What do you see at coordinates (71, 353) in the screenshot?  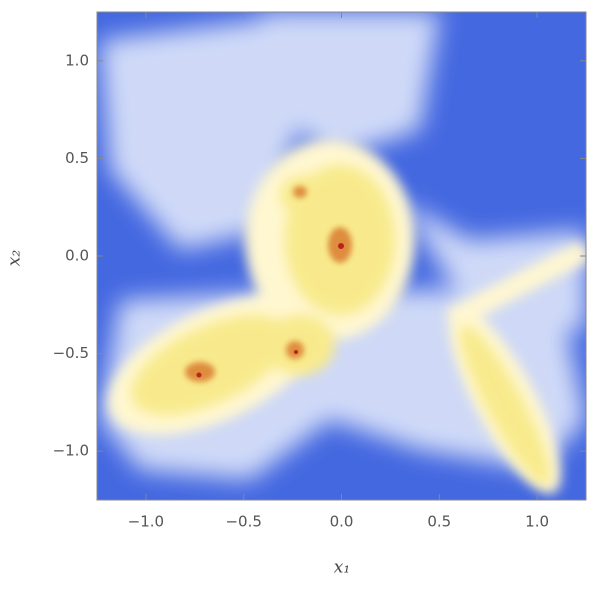 I see `y-tick-label: −0.5` at bounding box center [71, 353].